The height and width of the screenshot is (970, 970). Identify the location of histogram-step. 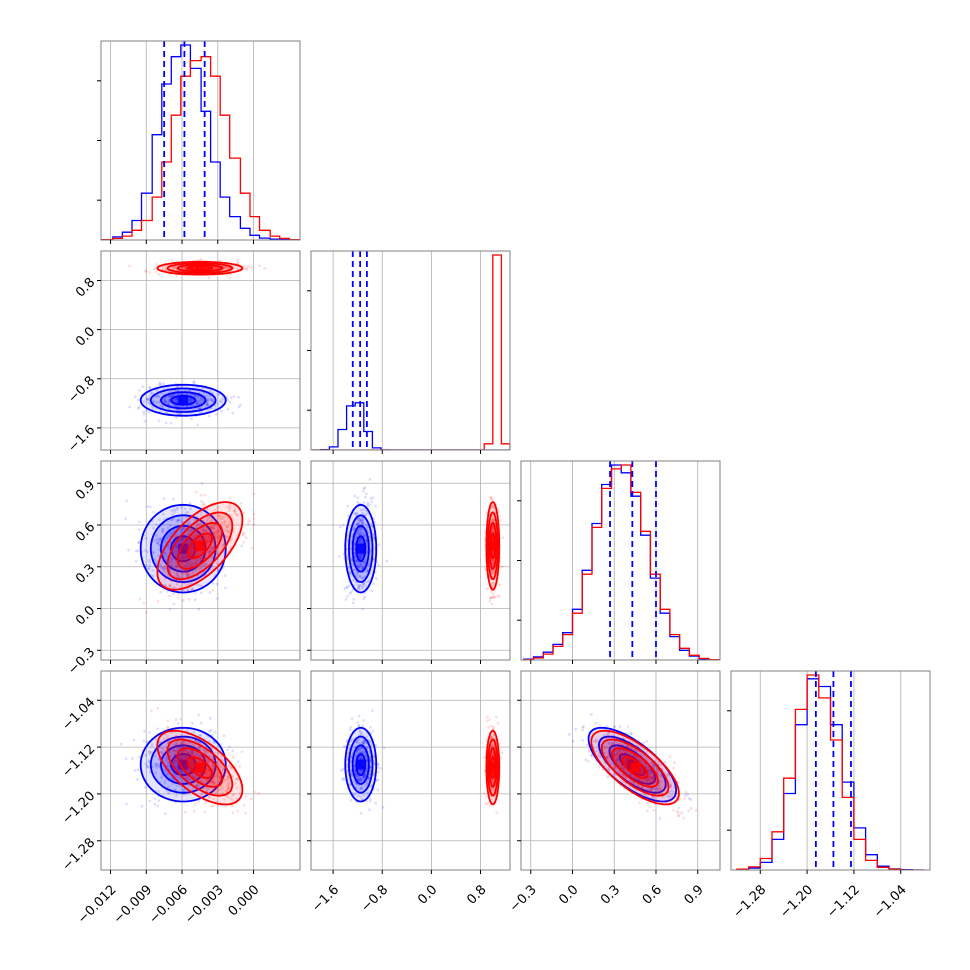
(200, 142).